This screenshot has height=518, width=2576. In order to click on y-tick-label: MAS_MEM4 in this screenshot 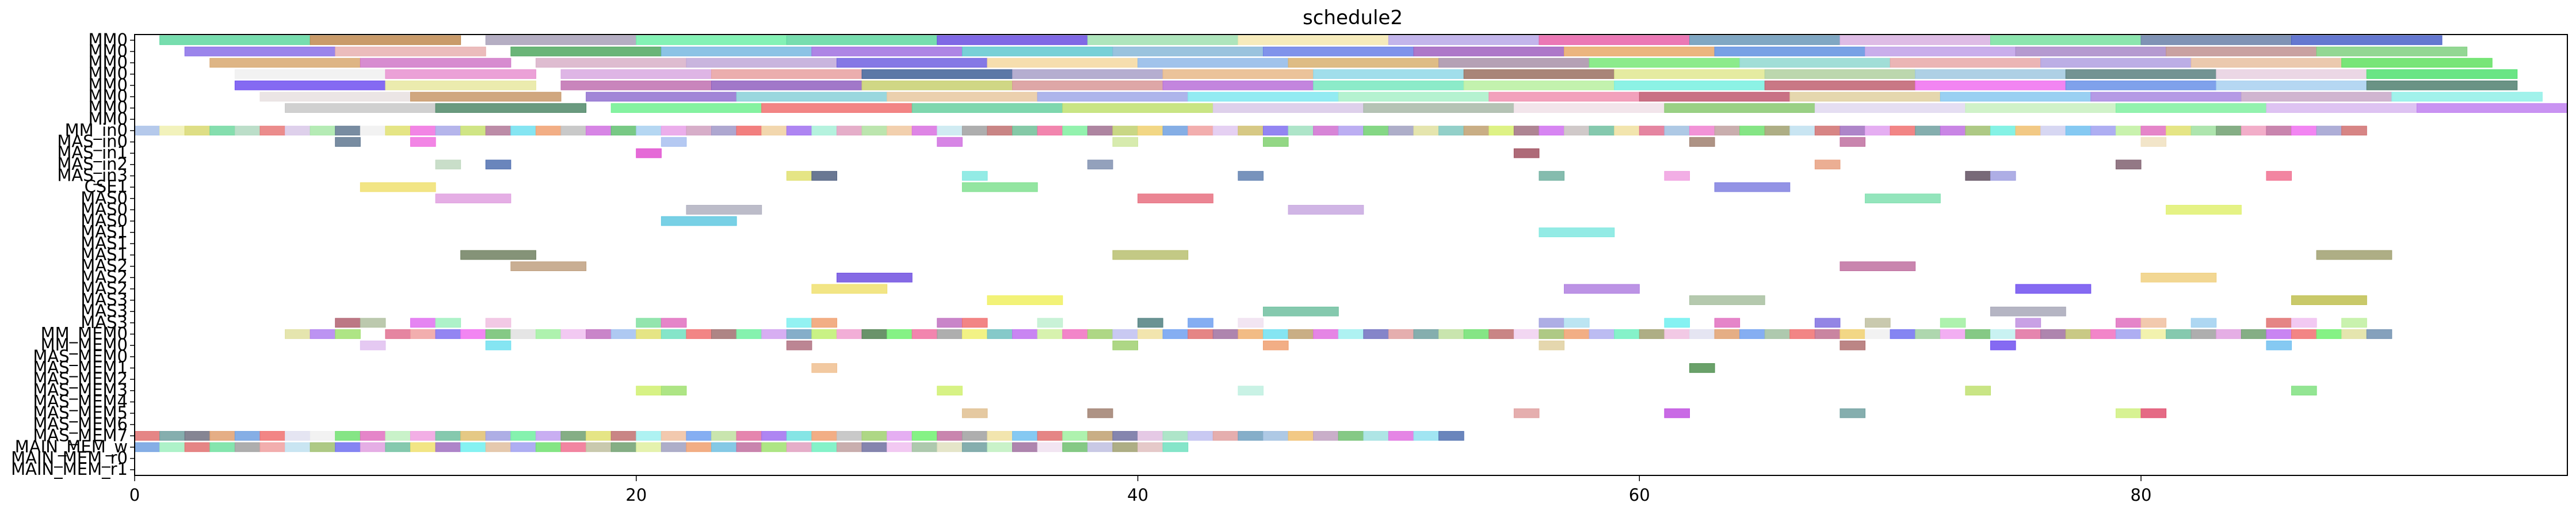, I will do `click(80, 401)`.